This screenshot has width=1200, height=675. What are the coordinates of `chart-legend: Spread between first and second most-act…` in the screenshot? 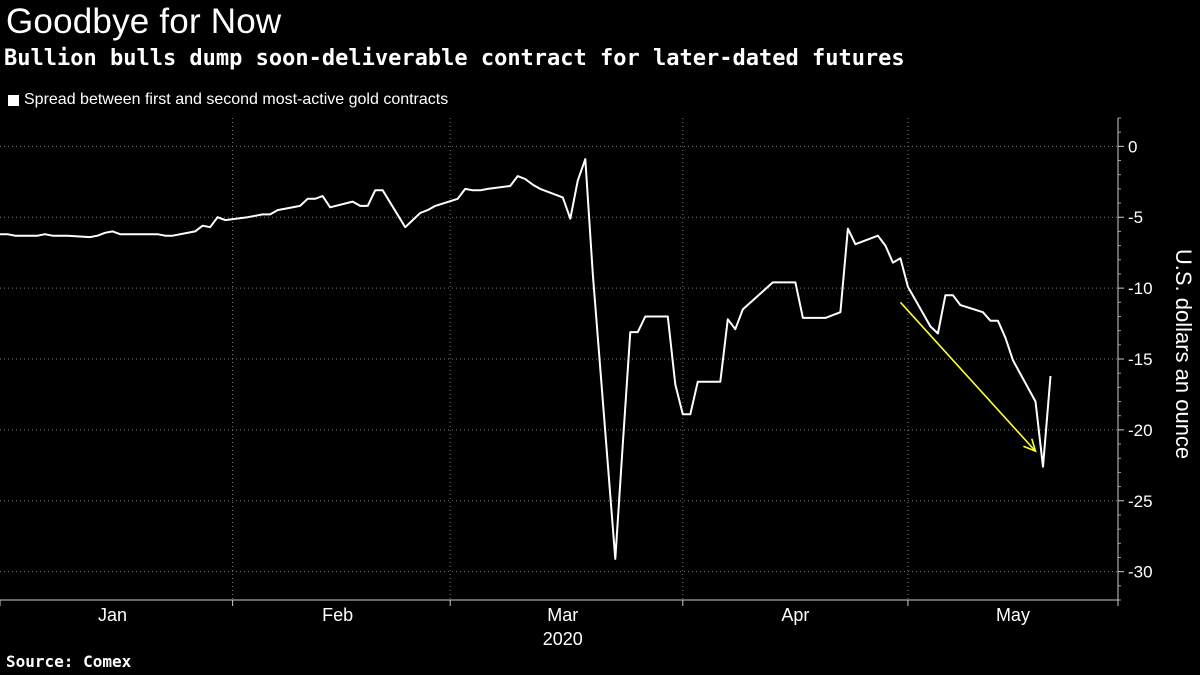 It's located at (228, 100).